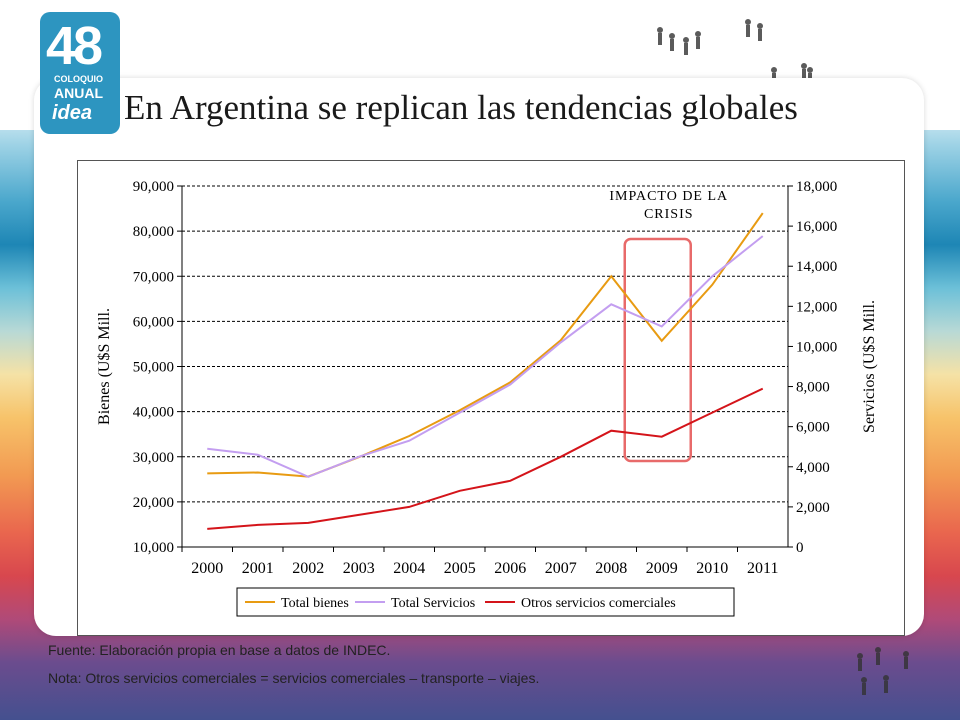 The image size is (960, 720). What do you see at coordinates (315, 603) in the screenshot?
I see `legend-label: Total bienes` at bounding box center [315, 603].